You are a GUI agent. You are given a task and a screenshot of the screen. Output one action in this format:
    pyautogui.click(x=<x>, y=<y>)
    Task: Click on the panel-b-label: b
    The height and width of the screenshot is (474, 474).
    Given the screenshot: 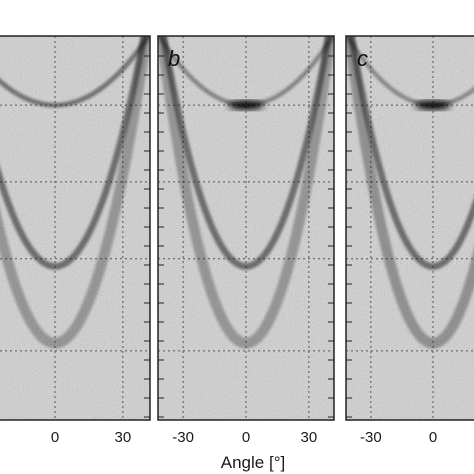 What is the action you would take?
    pyautogui.click(x=174, y=58)
    